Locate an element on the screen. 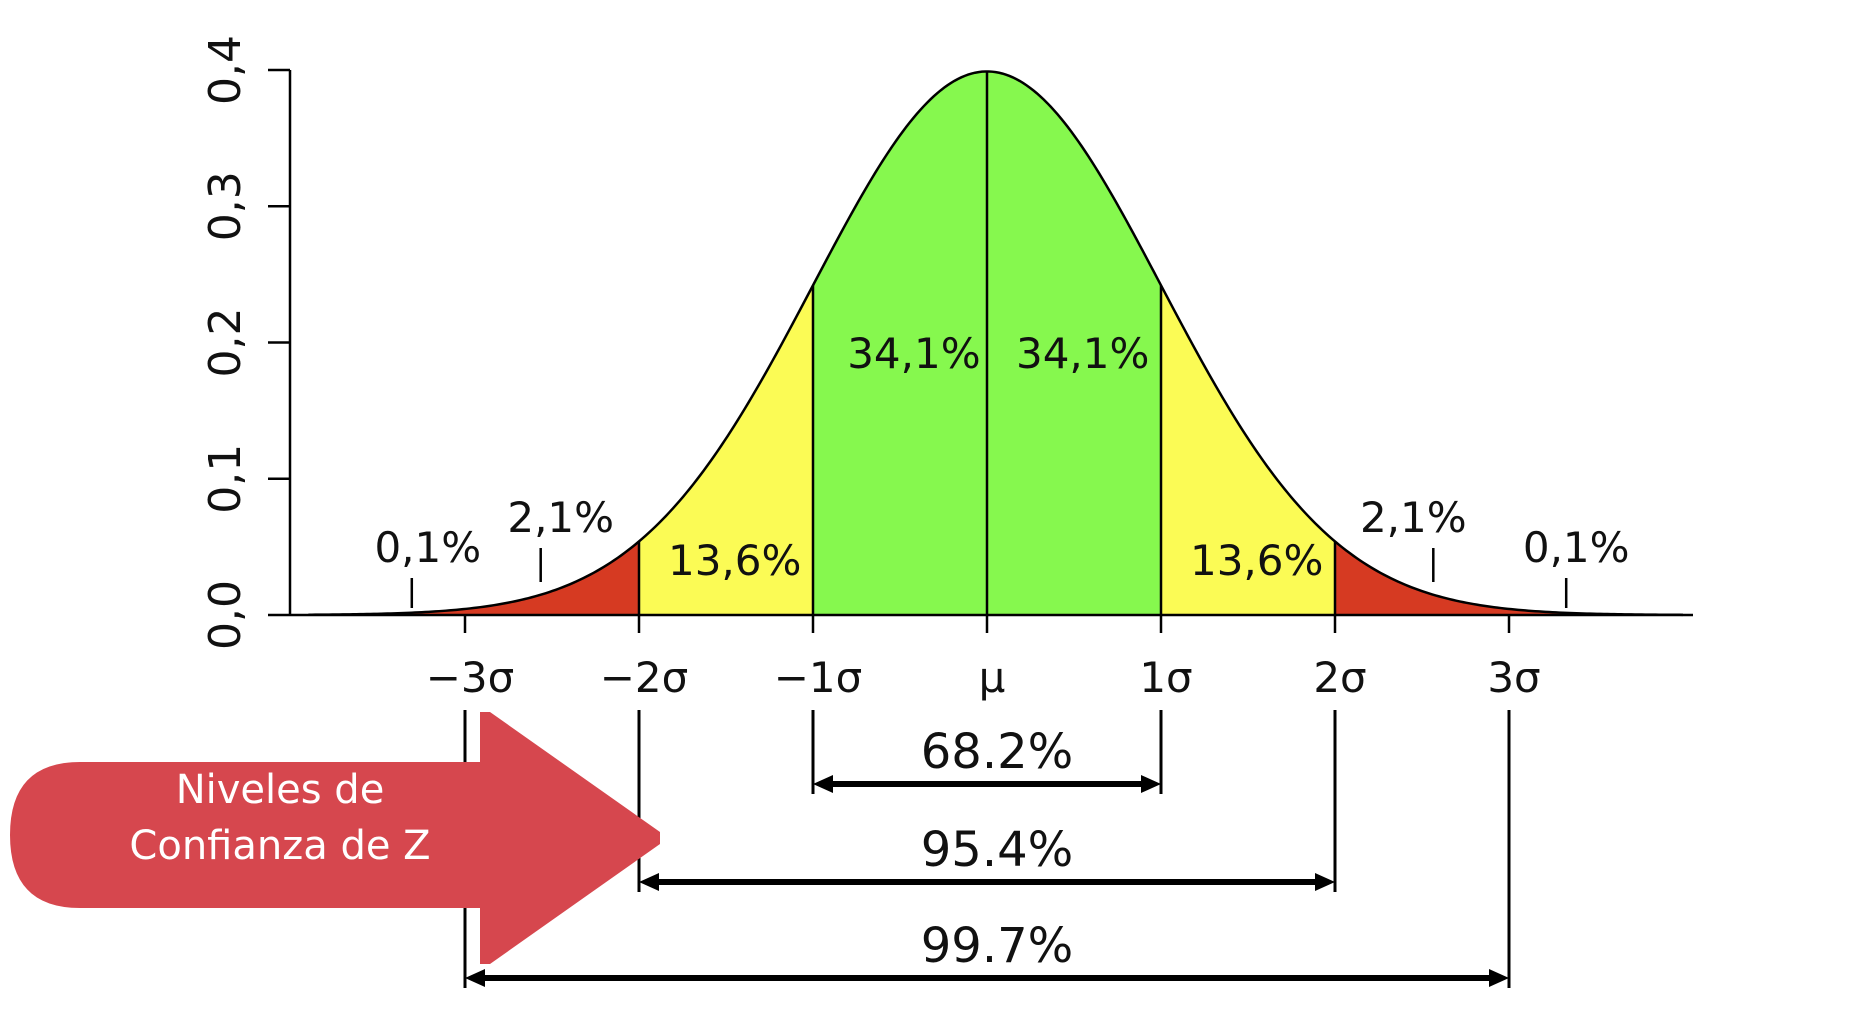 The image size is (1860, 1020). callout-line-2: Confianza de Z is located at coordinates (280, 846).